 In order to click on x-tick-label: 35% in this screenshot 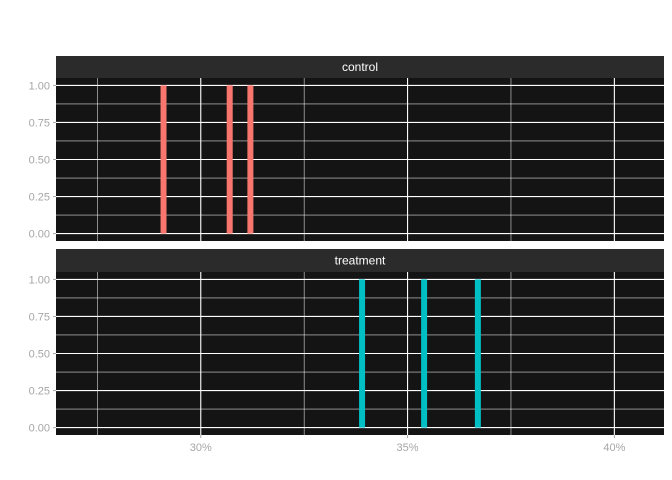, I will do `click(408, 448)`.